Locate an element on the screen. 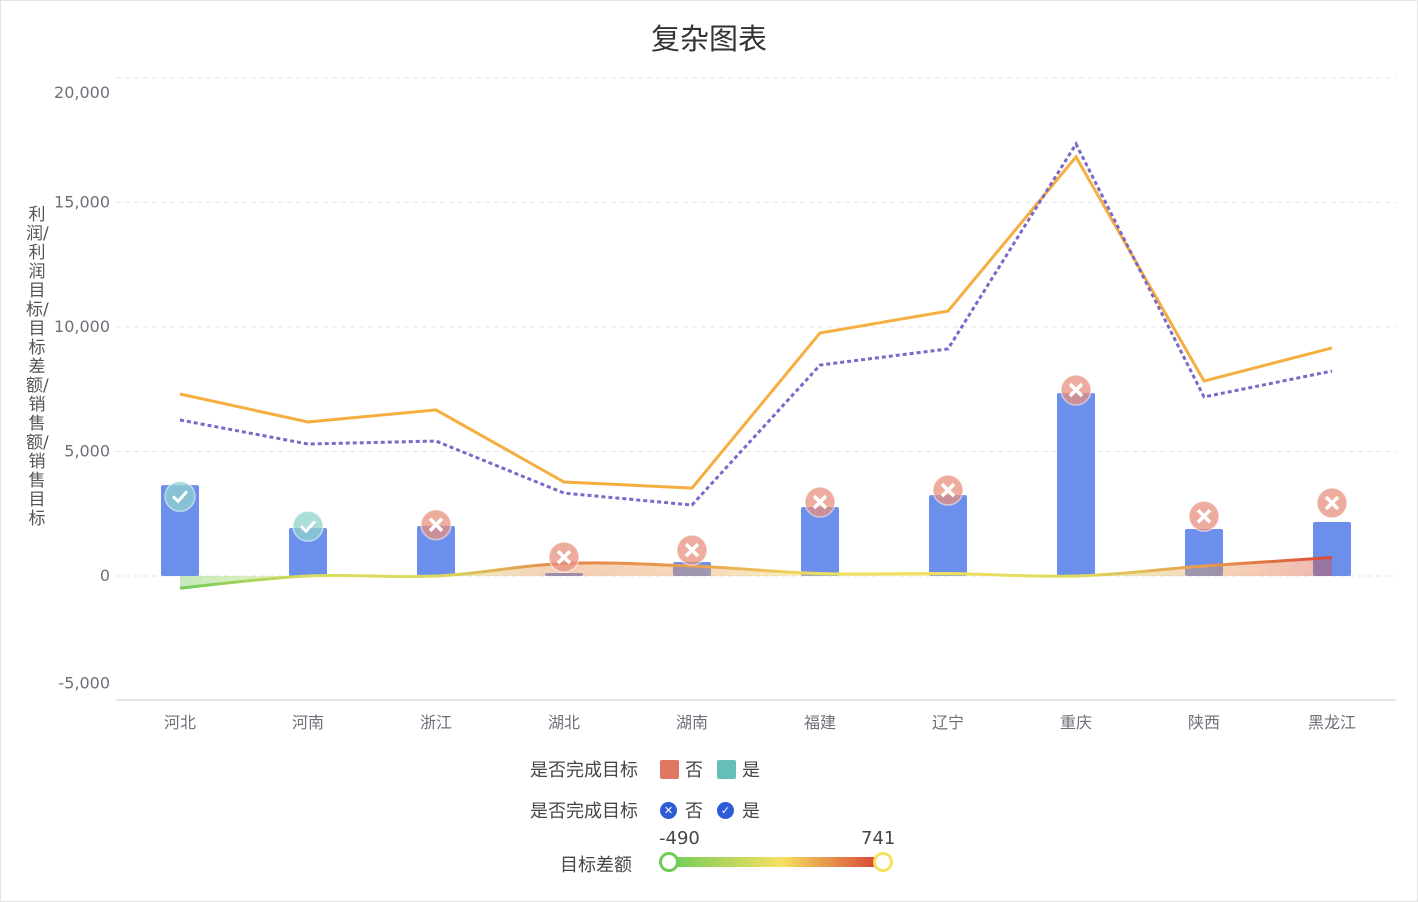 The image size is (1418, 902). legend-item-no: ✕ 否 is located at coordinates (681, 810).